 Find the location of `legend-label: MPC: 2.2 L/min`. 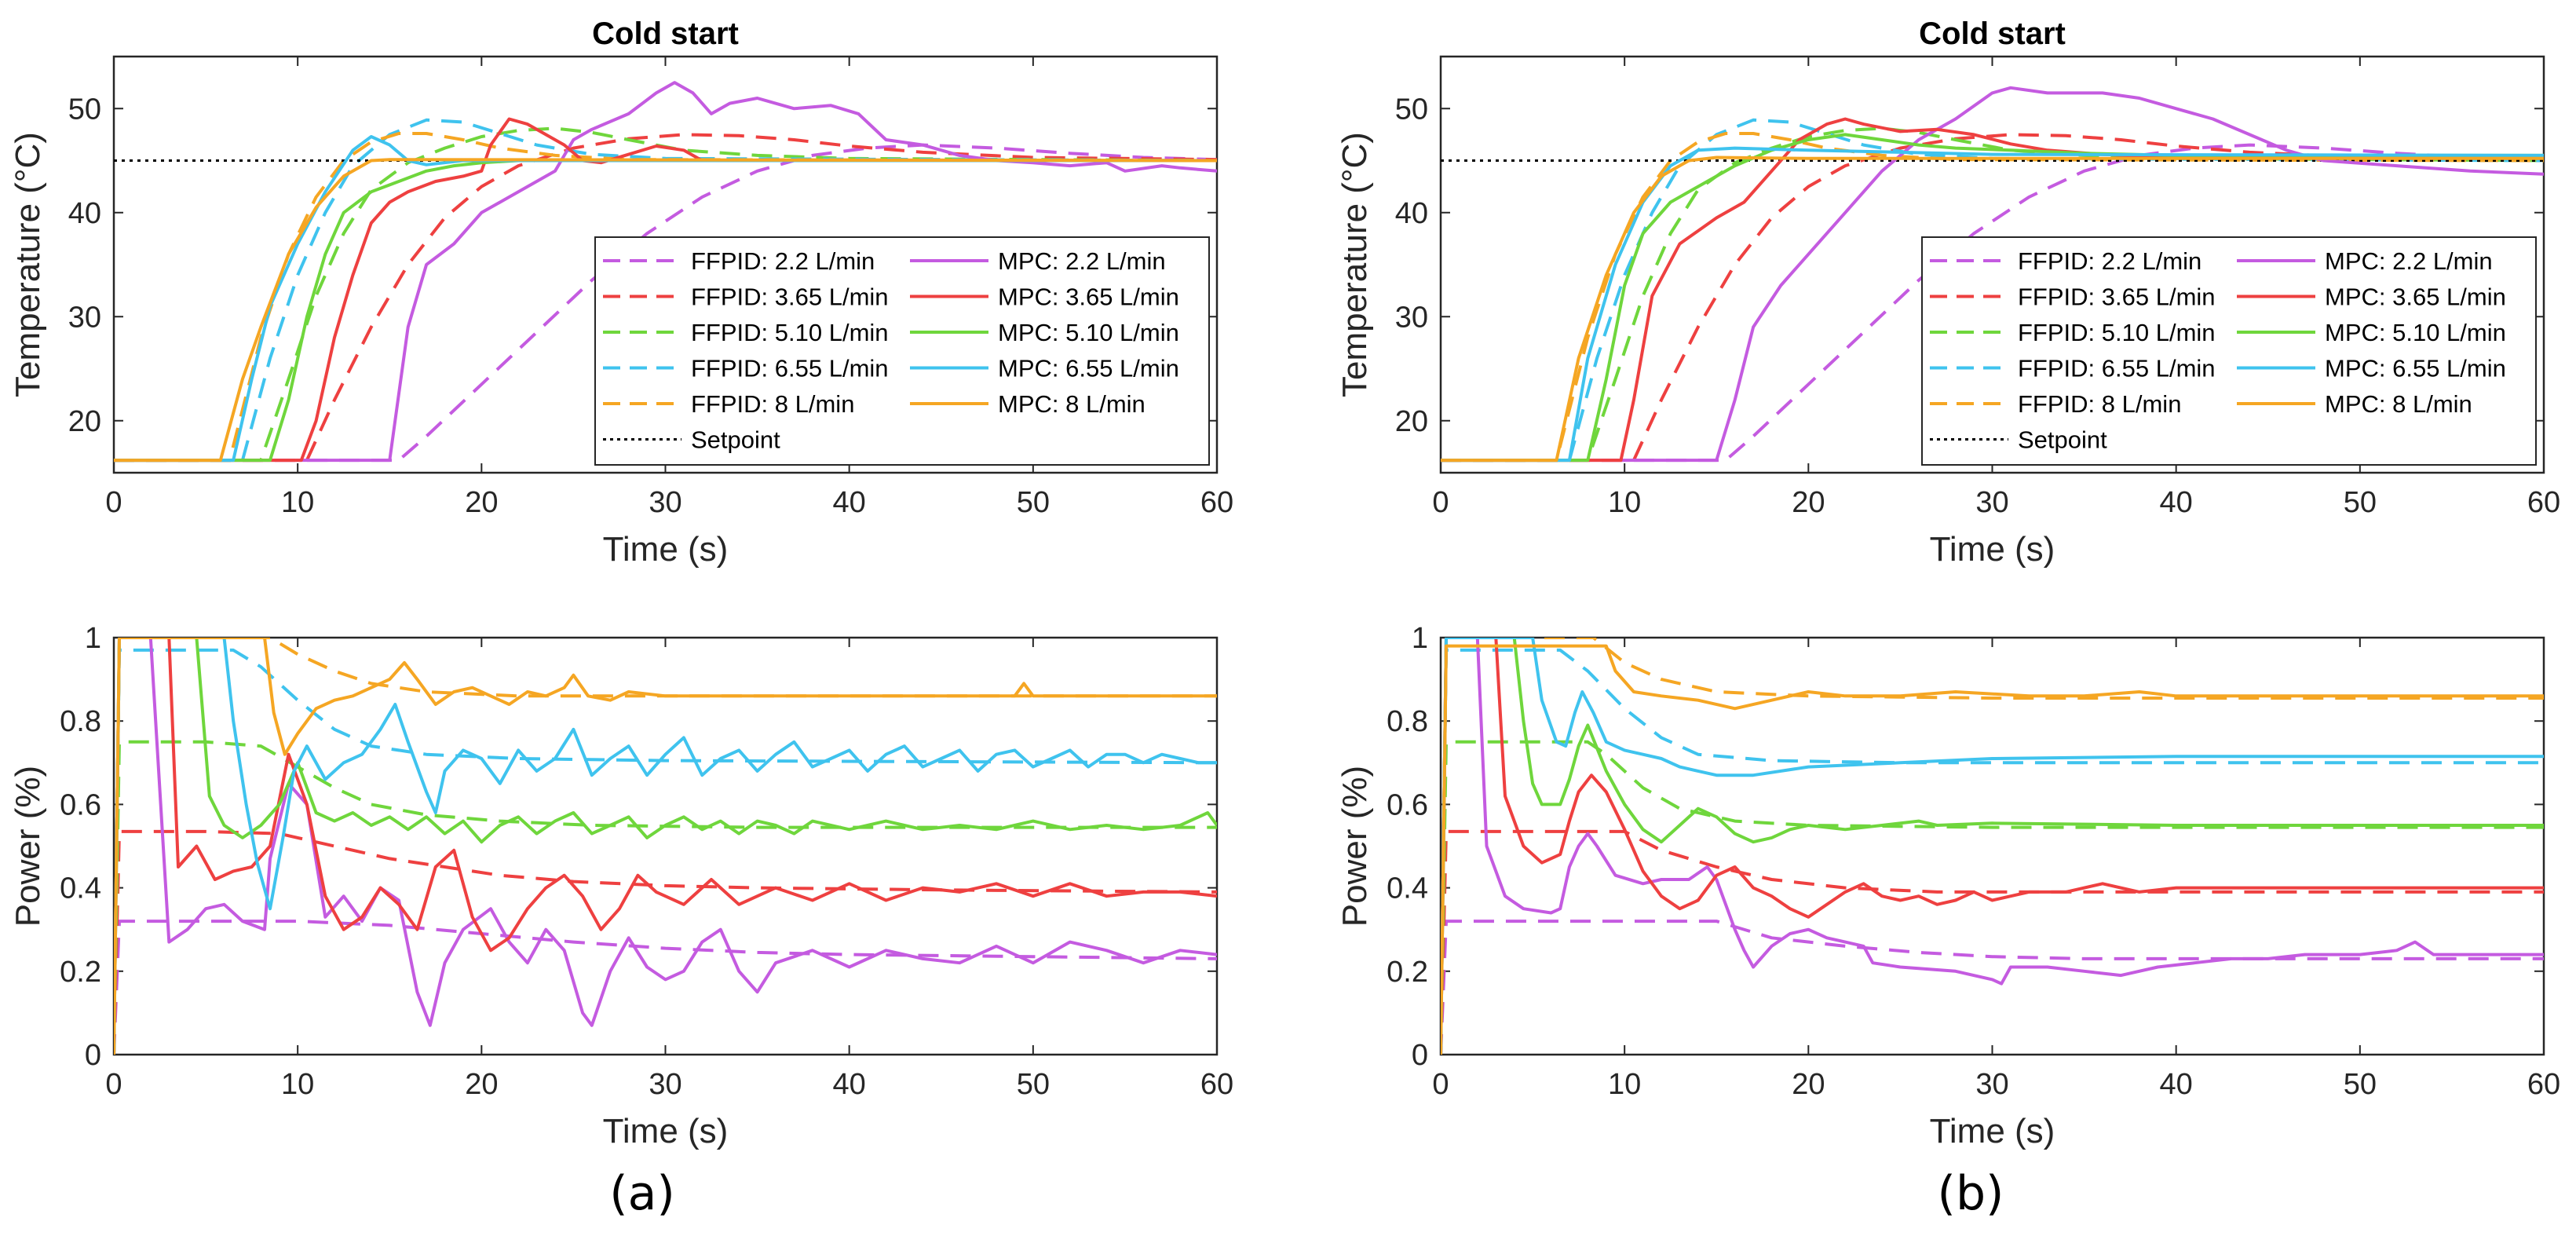

legend-label: MPC: 2.2 L/min is located at coordinates (1082, 261).